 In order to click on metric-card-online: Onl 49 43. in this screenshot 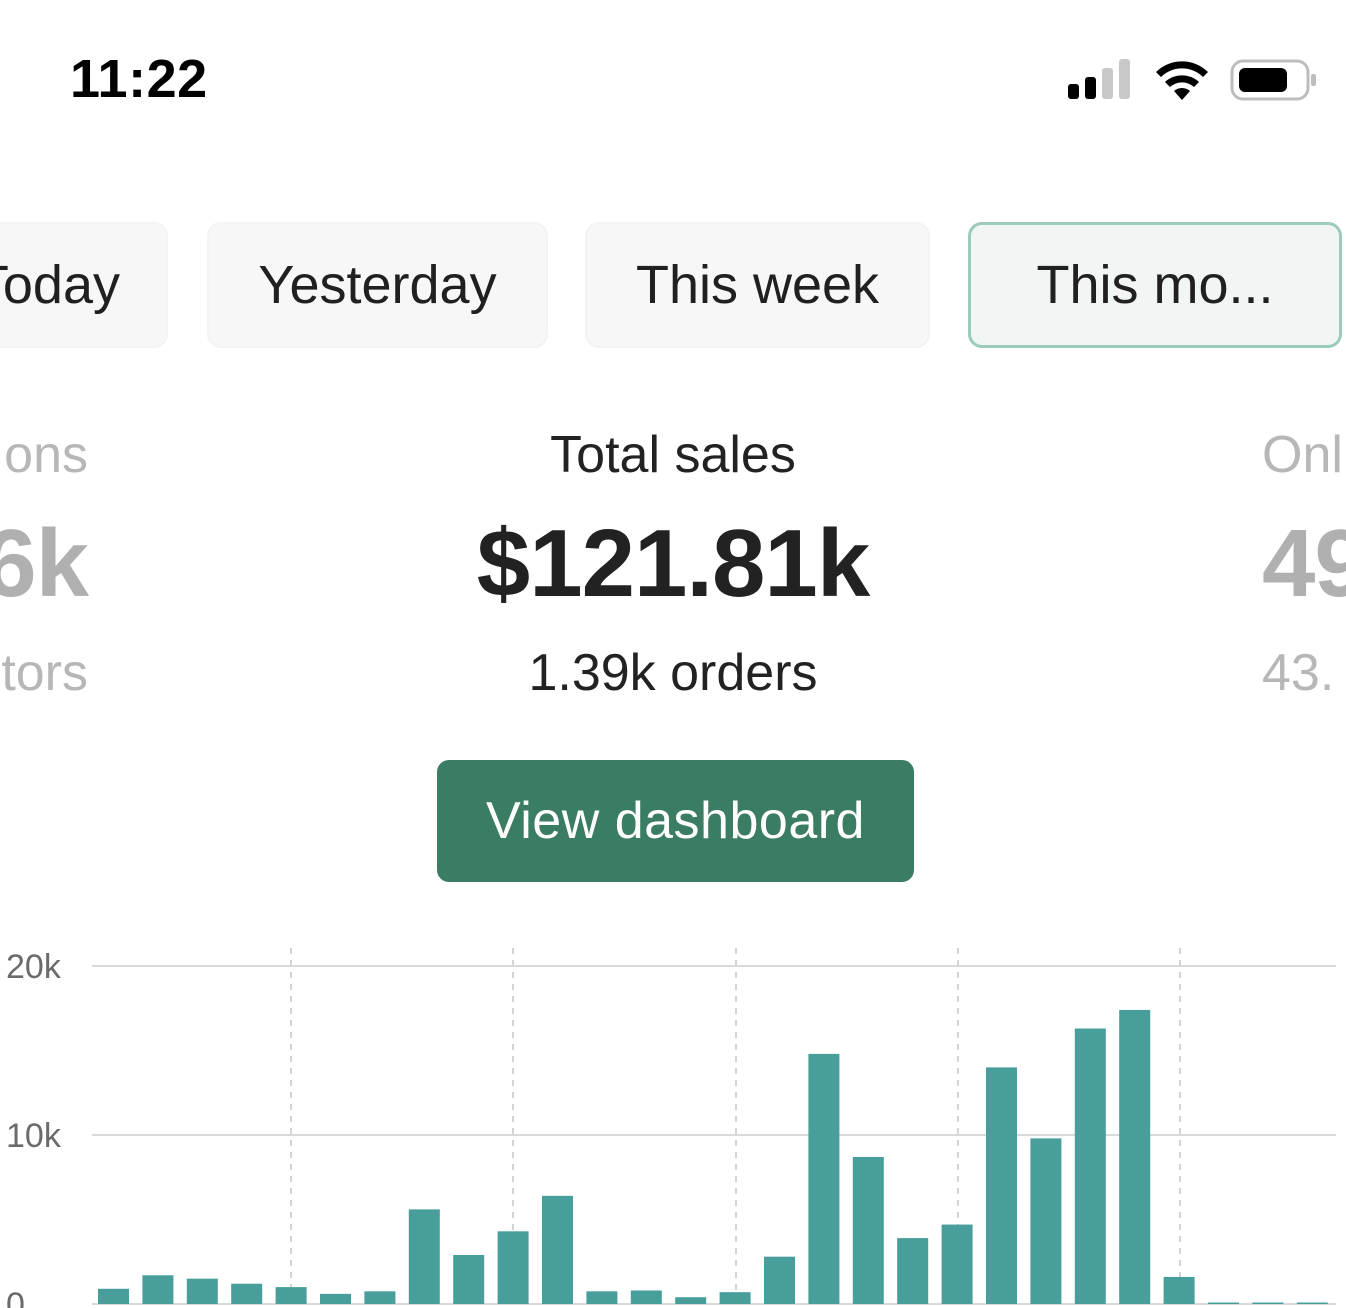, I will do `click(1304, 564)`.